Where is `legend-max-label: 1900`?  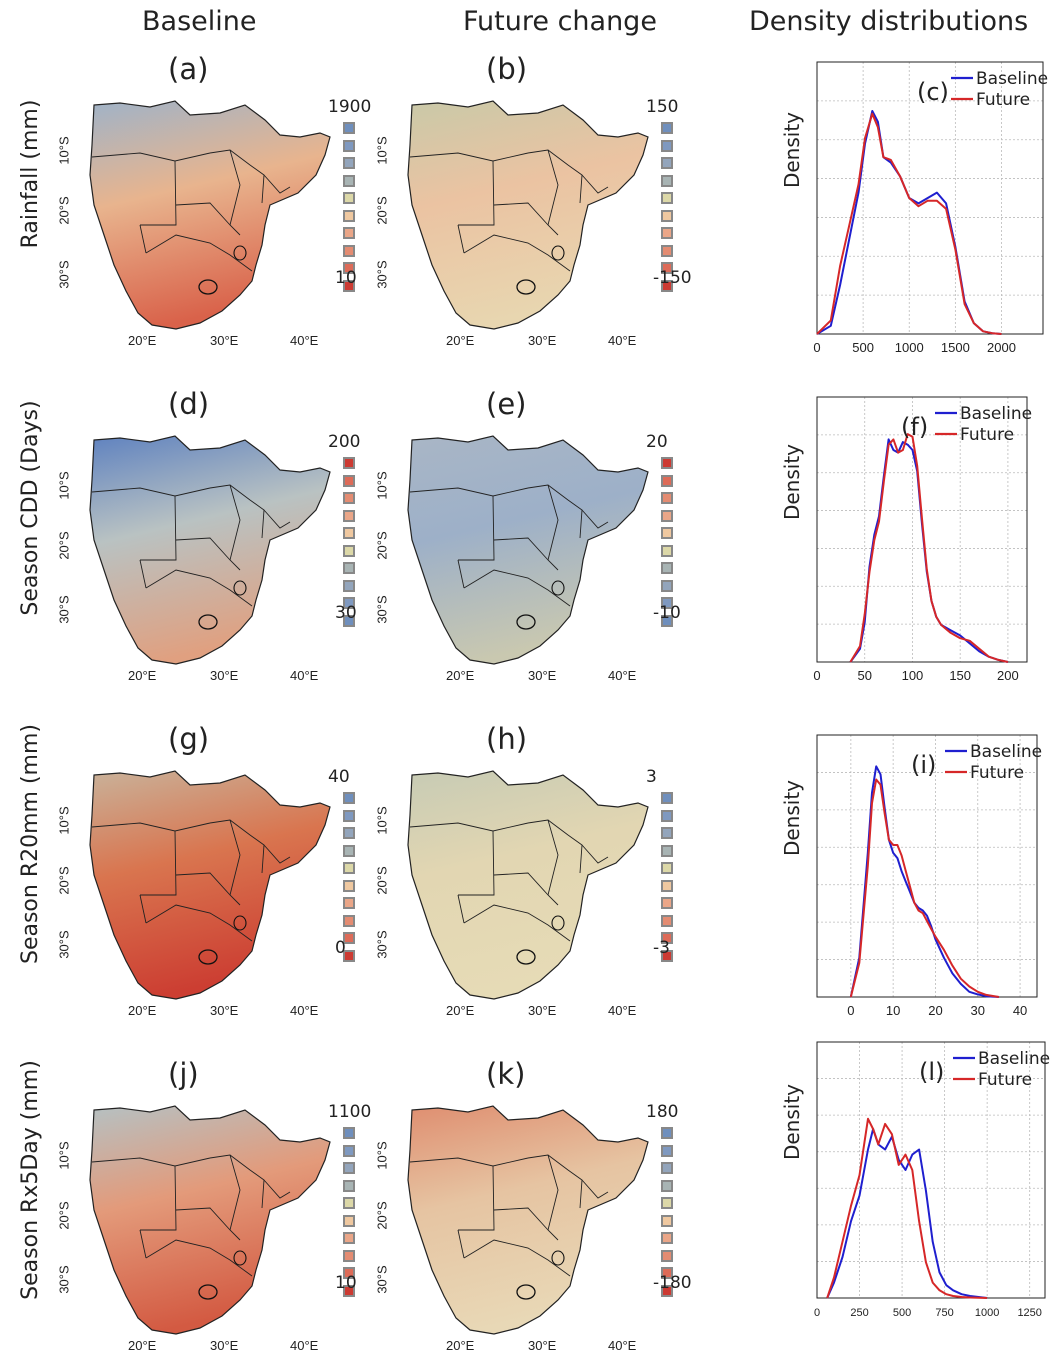
legend-max-label: 1900 is located at coordinates (350, 107).